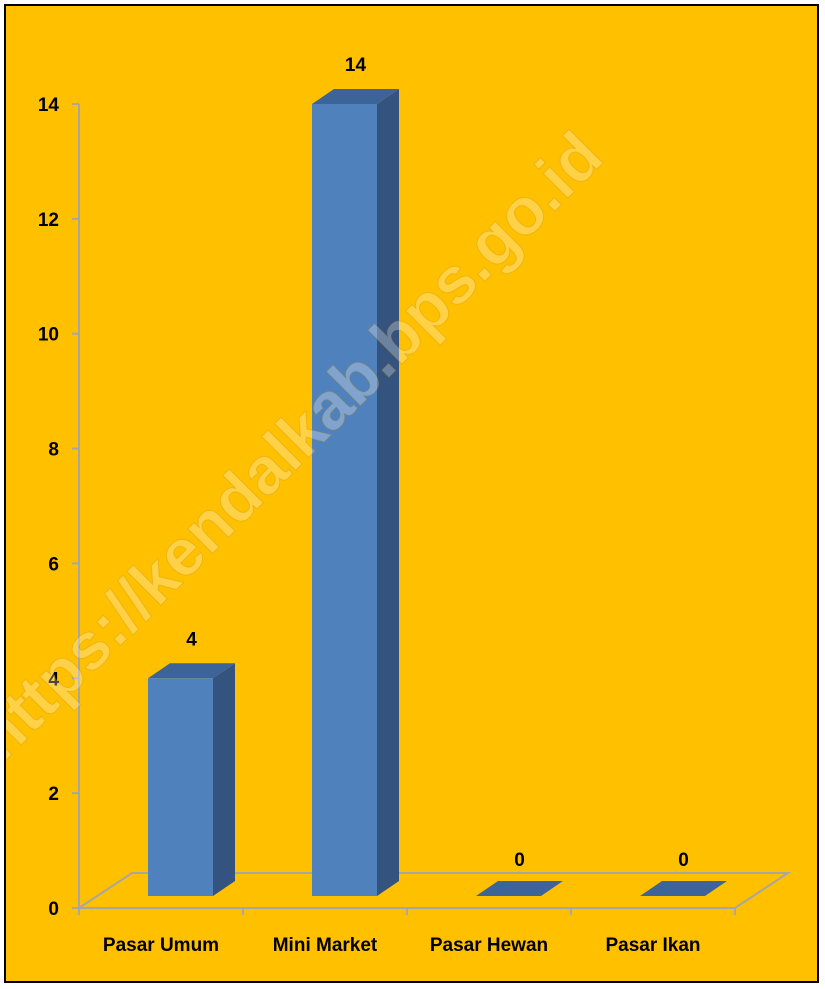 The height and width of the screenshot is (989, 825). I want to click on y-tick-label: 6, so click(53, 564).